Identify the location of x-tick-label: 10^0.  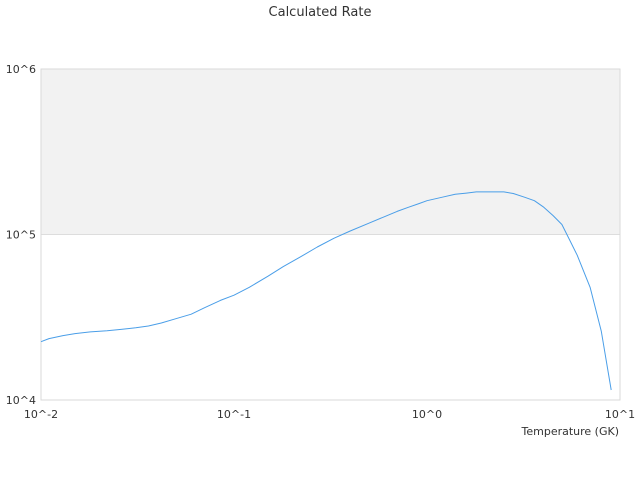
(427, 414).